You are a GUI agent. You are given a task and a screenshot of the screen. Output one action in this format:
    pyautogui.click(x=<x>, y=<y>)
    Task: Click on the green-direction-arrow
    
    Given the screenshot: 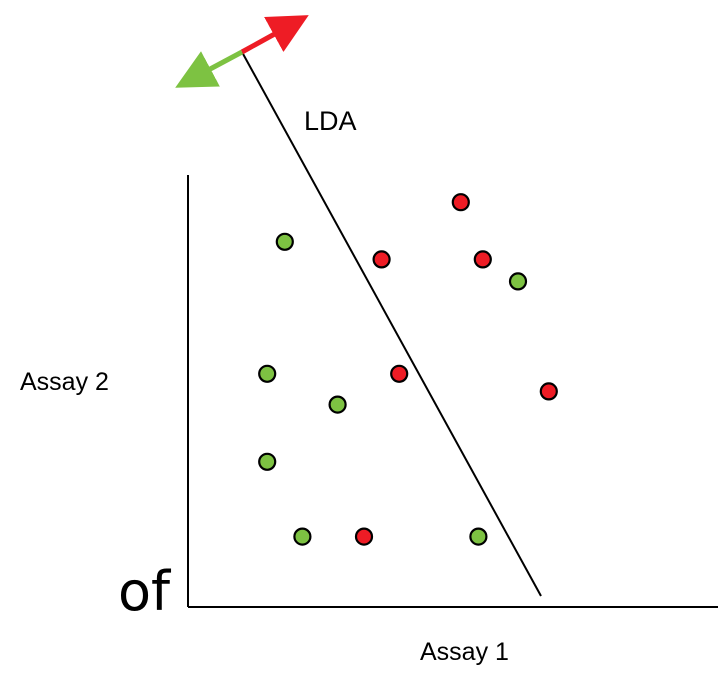 What is the action you would take?
    pyautogui.click(x=209, y=68)
    